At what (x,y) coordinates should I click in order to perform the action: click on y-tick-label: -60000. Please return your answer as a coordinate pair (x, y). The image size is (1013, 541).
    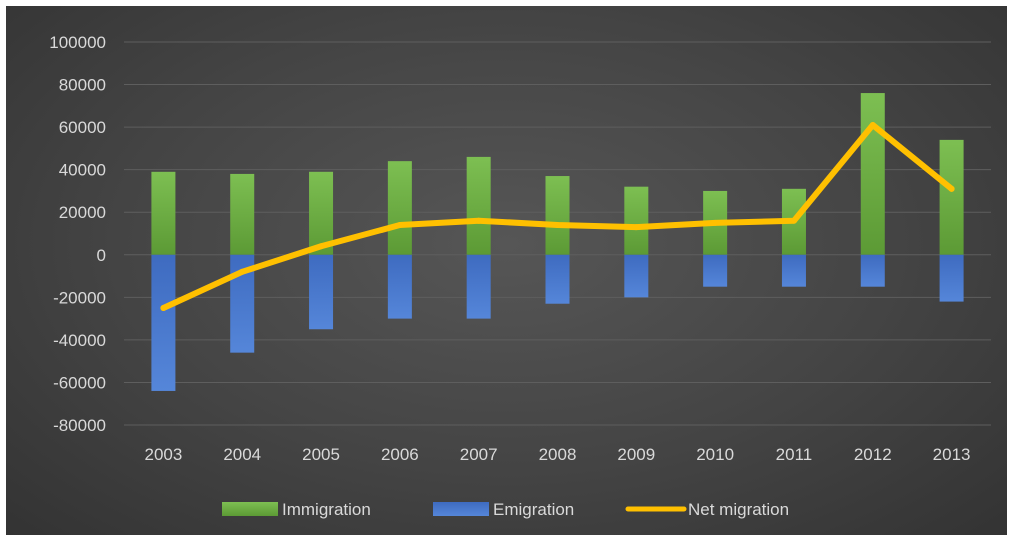
    Looking at the image, I should click on (79, 382).